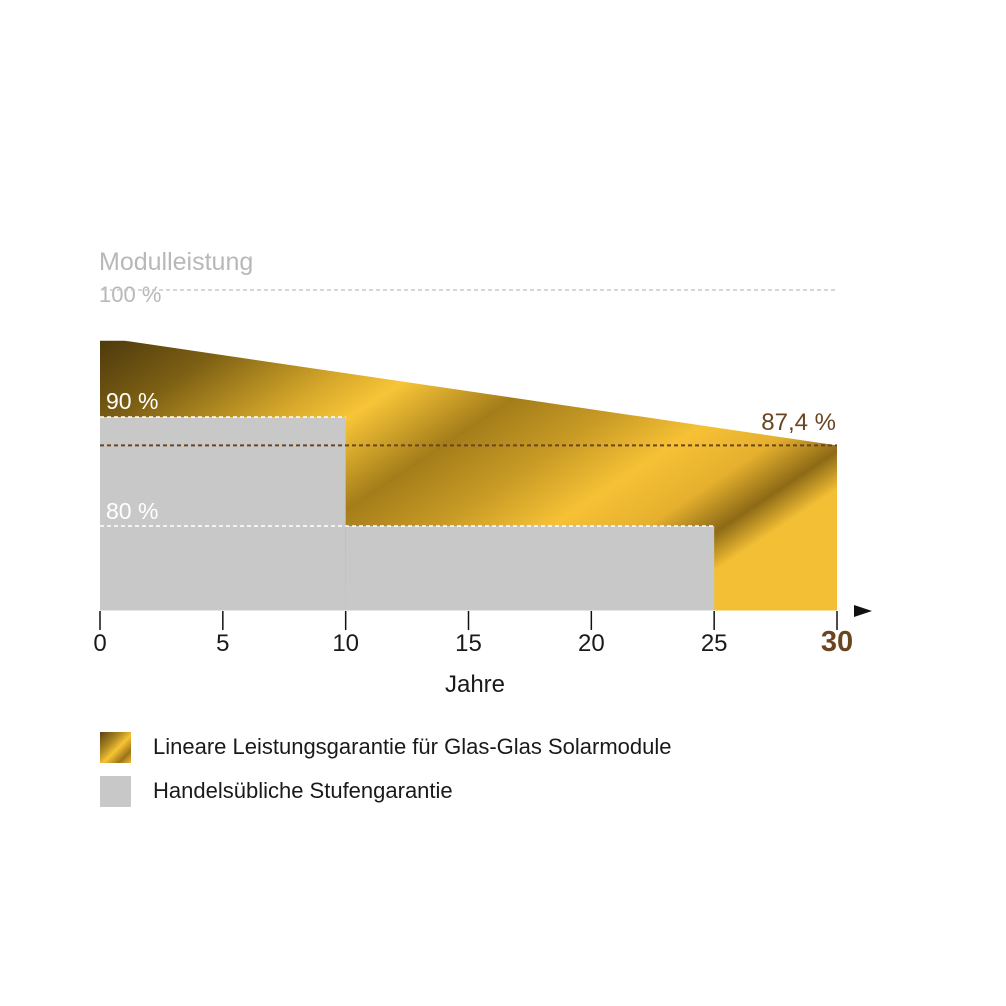  I want to click on x-tick-label: 15, so click(468, 643).